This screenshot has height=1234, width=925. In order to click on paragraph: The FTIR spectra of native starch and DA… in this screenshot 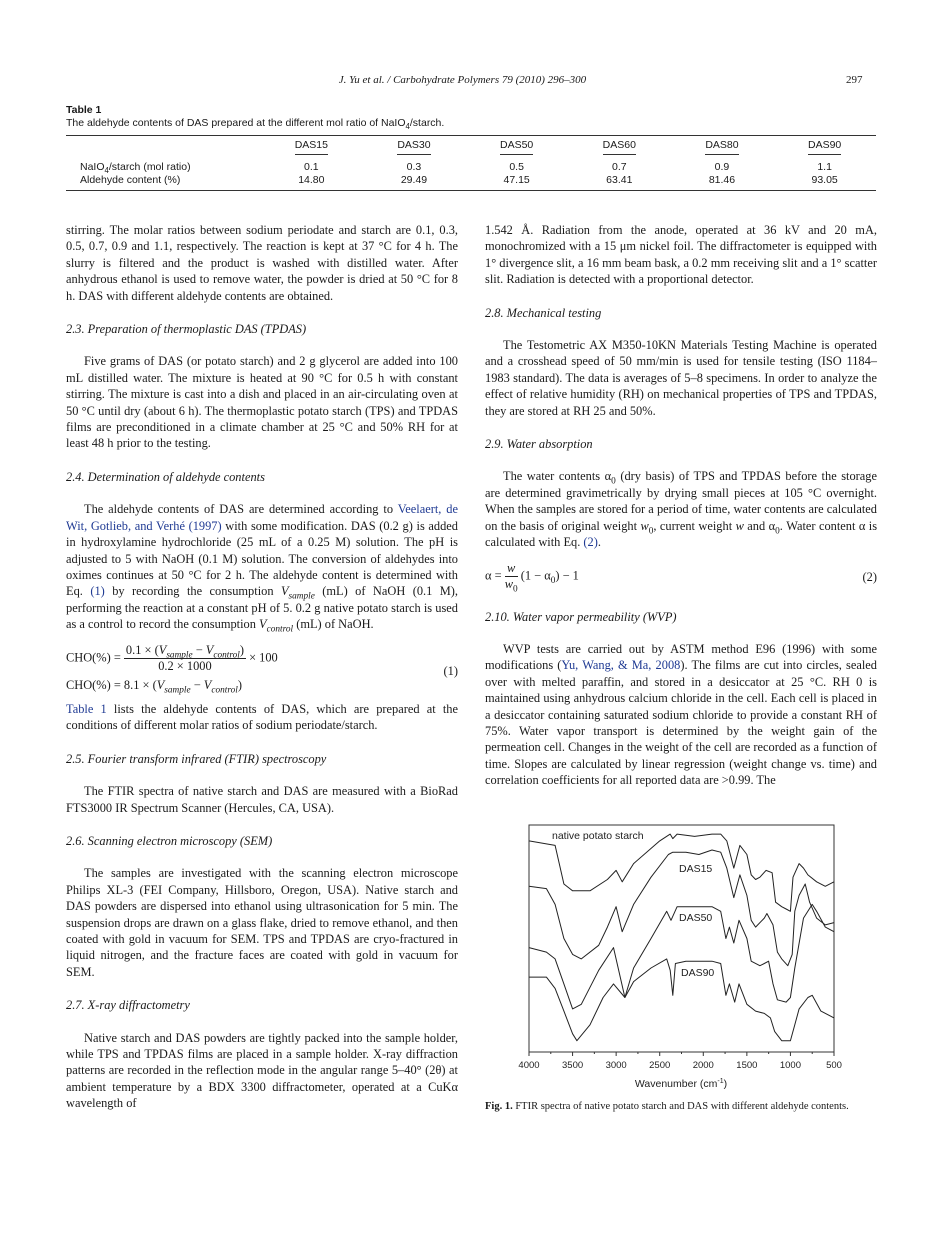, I will do `click(262, 799)`.